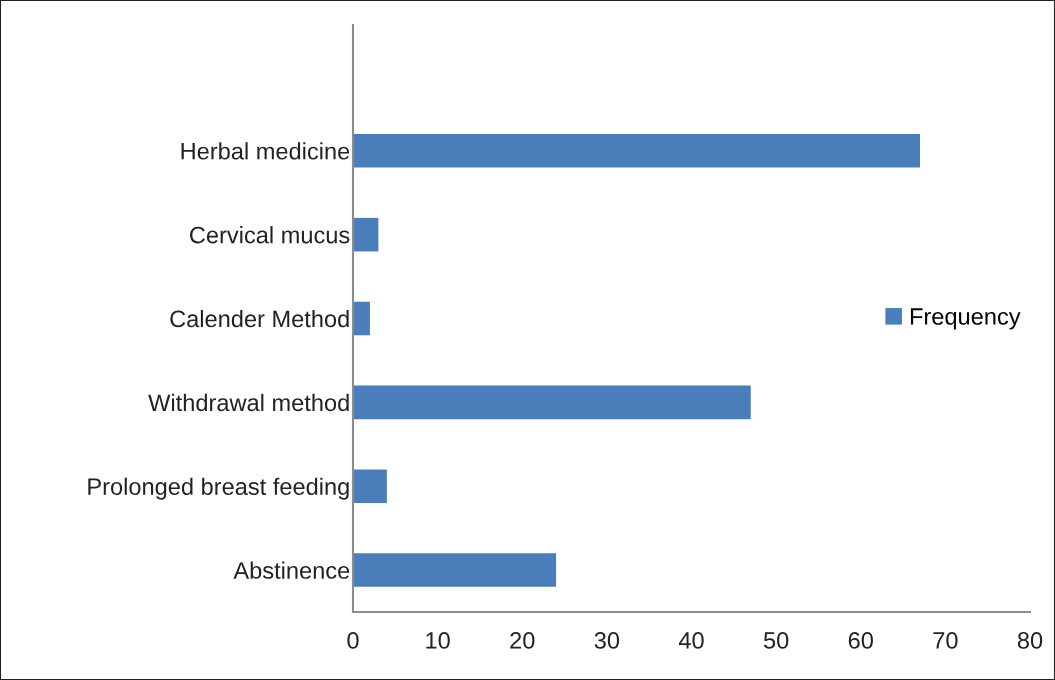 This screenshot has width=1055, height=680. I want to click on x-tick-label: 20, so click(522, 640).